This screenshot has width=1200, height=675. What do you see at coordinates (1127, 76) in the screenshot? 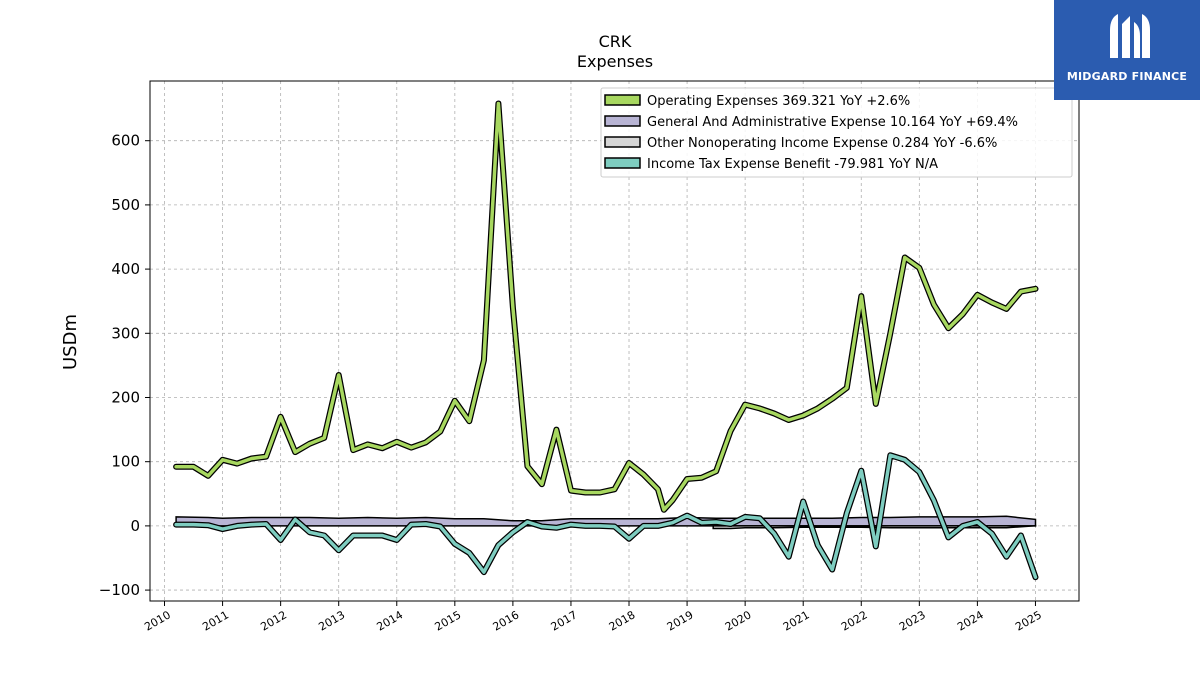
I see `logo-text: MIDGARD FINANCE` at bounding box center [1127, 76].